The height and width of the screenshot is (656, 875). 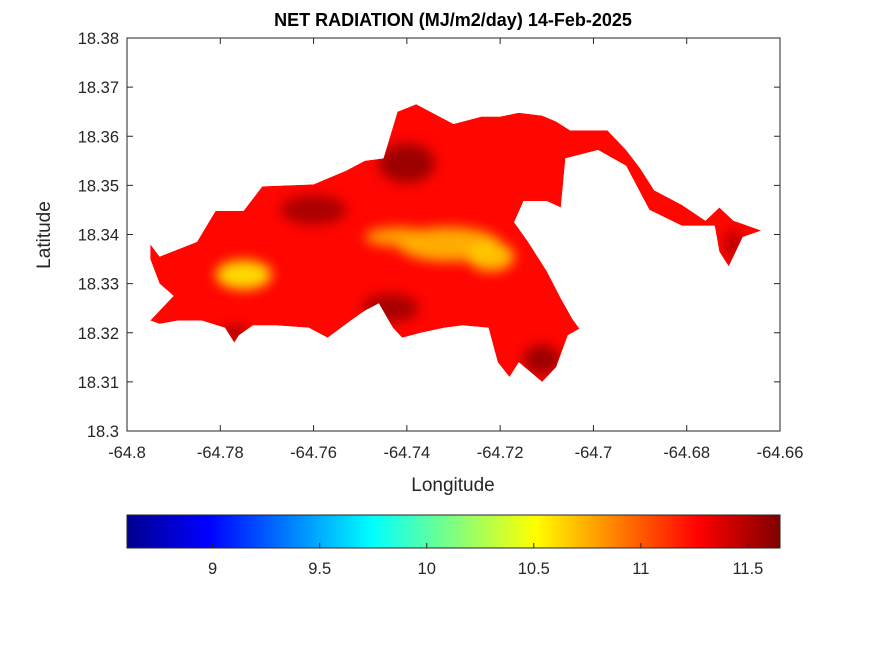 I want to click on colorbar-ticks: 9 9.5 10 10.5 11 11.5, so click(x=485, y=560).